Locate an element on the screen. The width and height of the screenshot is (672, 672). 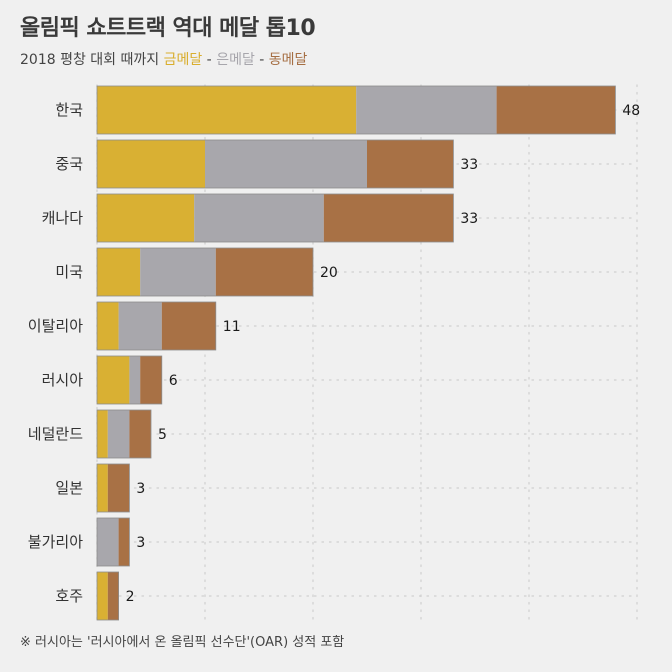
category-label: 한국 is located at coordinates (69, 110).